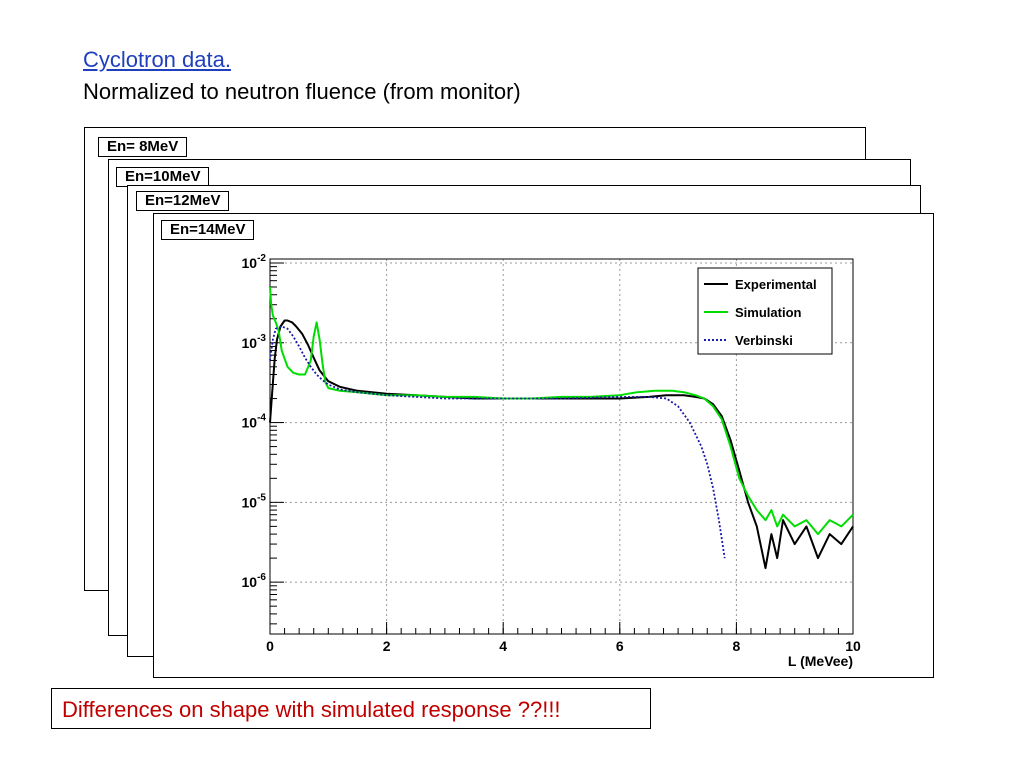  Describe the element at coordinates (208, 230) in the screenshot. I see `pad-label-14mev: En=14MeV` at that location.